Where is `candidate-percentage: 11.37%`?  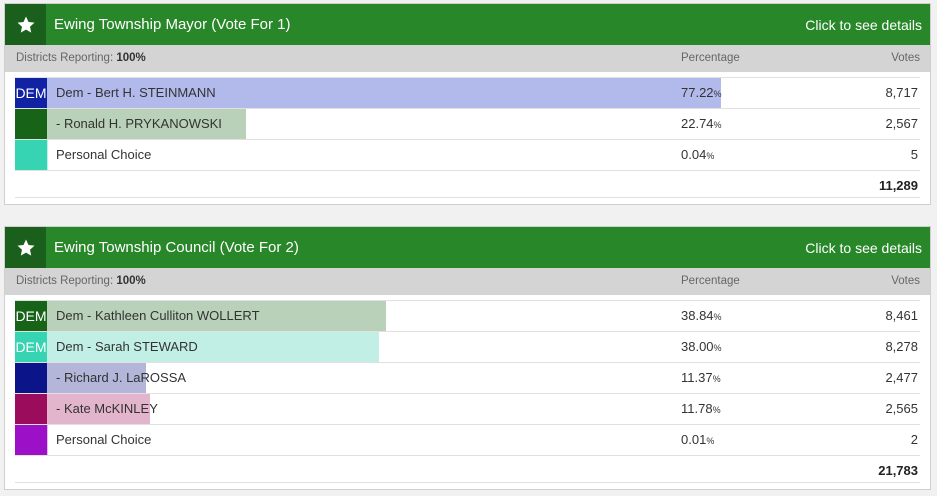
candidate-percentage: 11.37% is located at coordinates (701, 377).